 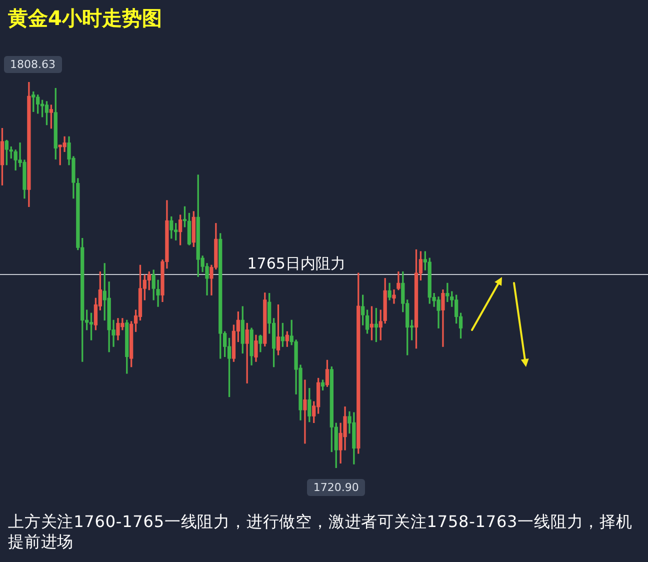 What do you see at coordinates (336, 487) in the screenshot?
I see `price-tag: 1720.90` at bounding box center [336, 487].